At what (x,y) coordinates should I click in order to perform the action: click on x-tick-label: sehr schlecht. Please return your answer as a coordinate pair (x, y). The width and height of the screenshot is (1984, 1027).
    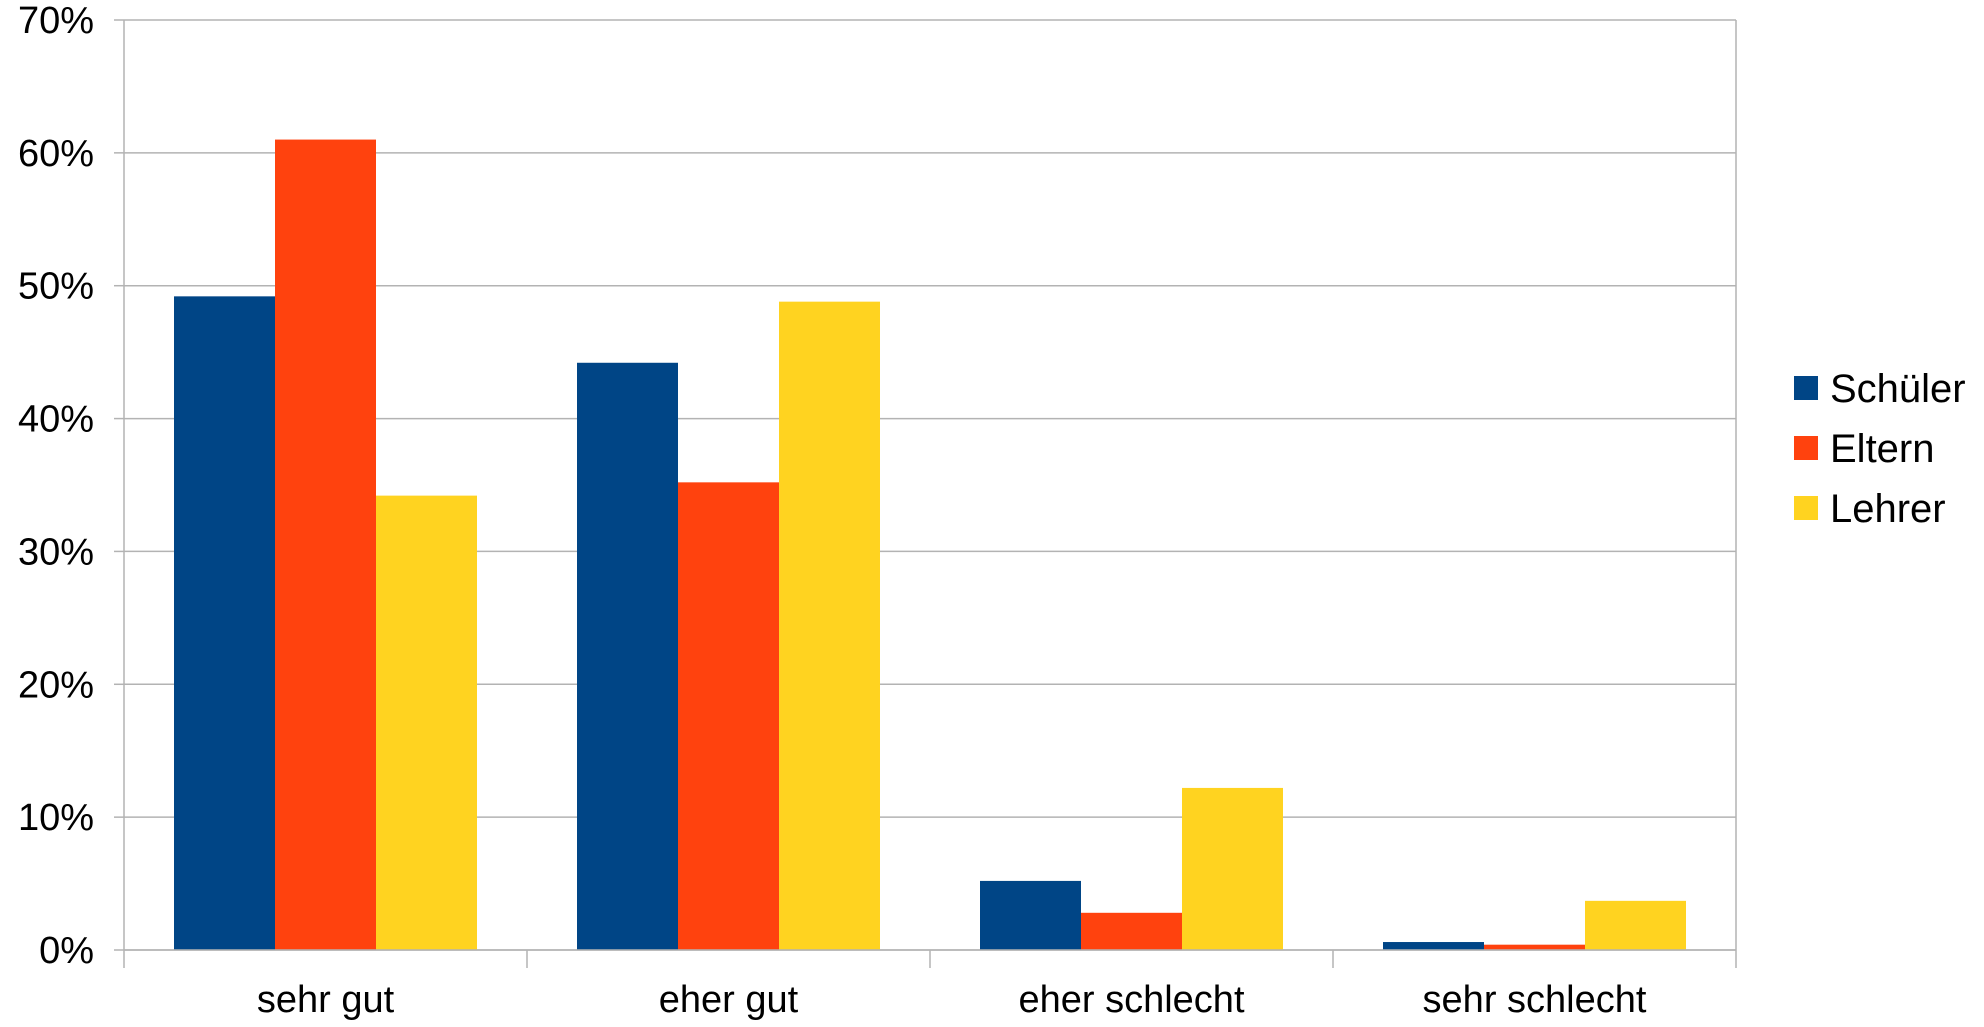
    Looking at the image, I should click on (1535, 1000).